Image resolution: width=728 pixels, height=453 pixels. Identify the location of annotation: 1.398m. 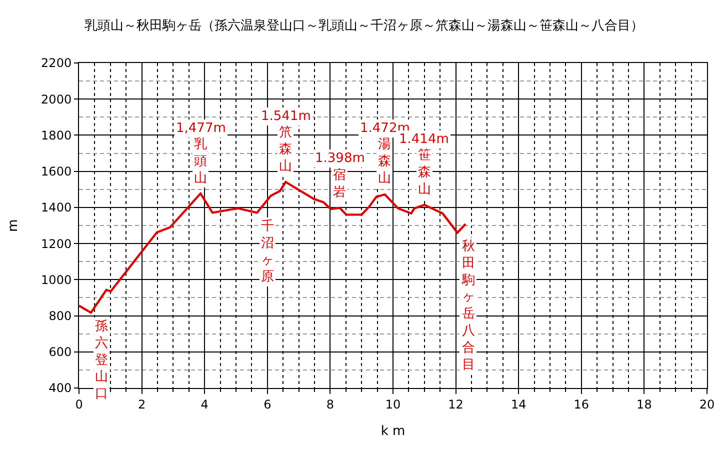
(340, 158).